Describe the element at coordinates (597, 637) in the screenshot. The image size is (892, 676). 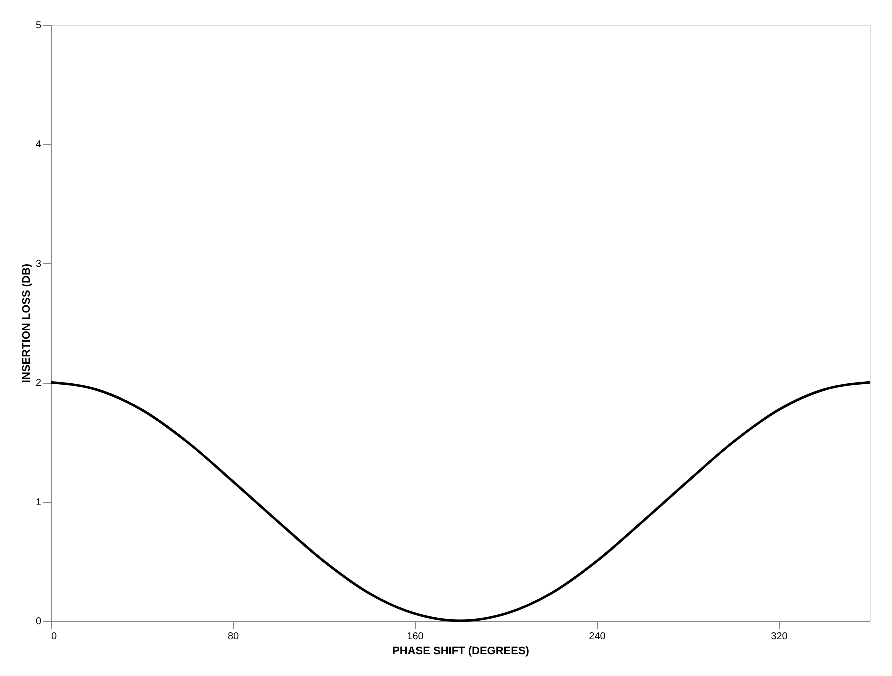
I see `x-tick-label: 240` at that location.